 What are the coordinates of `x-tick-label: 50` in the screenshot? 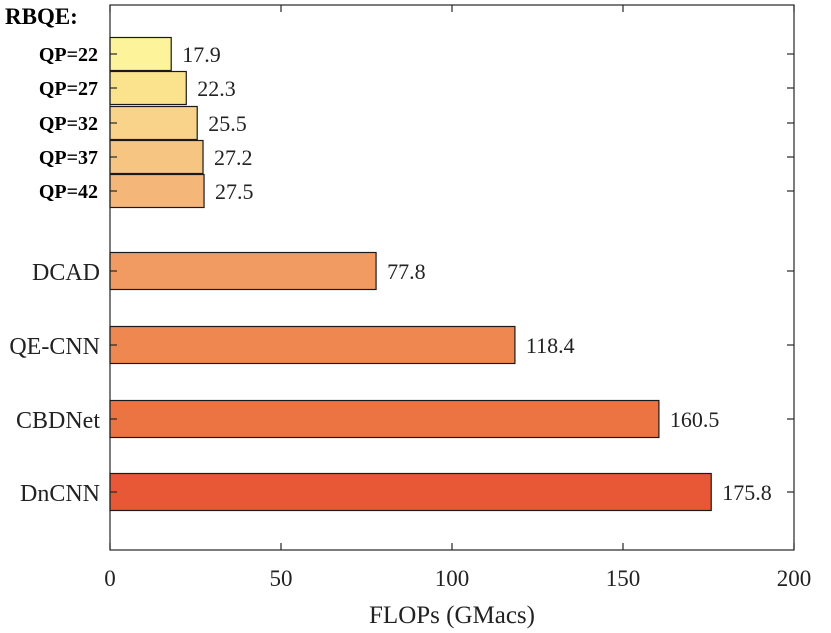 It's located at (281, 578).